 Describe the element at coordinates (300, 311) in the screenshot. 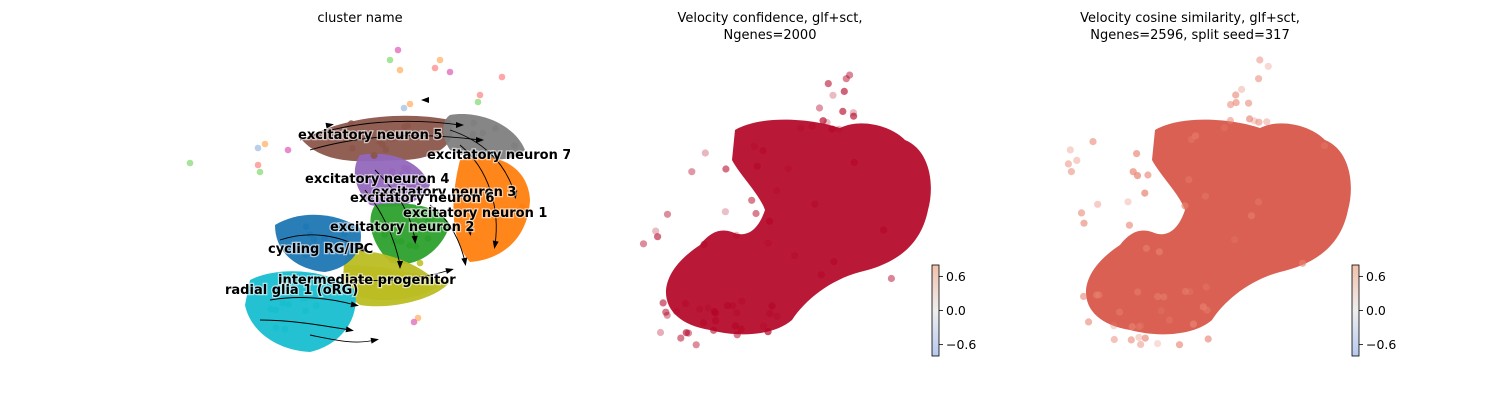

I see `cluster-region` at that location.